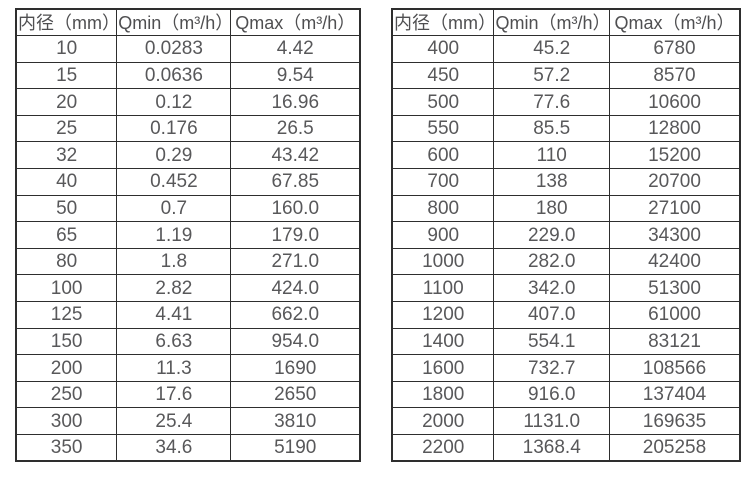 The width and height of the screenshot is (750, 483). What do you see at coordinates (443, 155) in the screenshot?
I see `table-cell: 600` at bounding box center [443, 155].